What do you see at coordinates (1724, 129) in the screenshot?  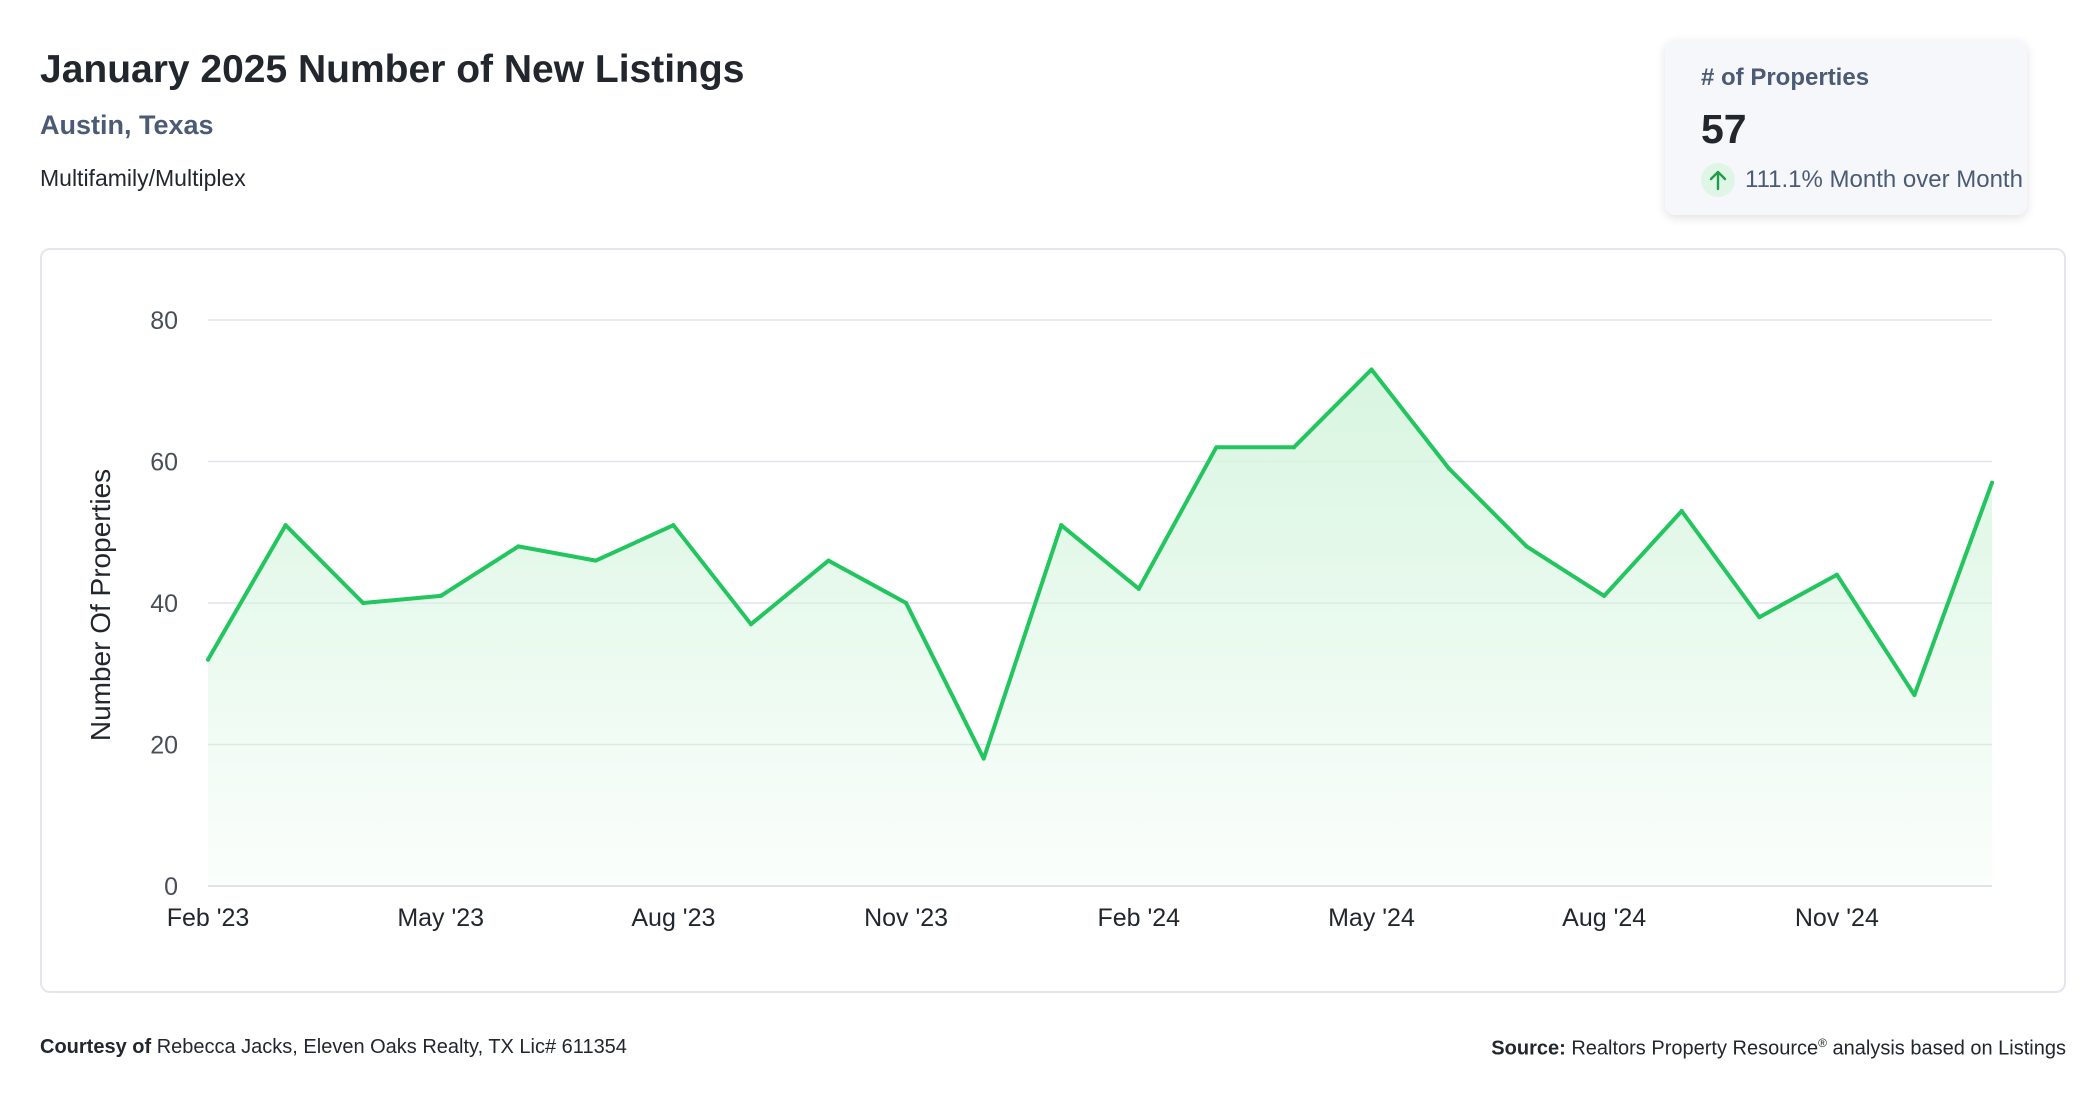 I see `kpi-value: 57` at bounding box center [1724, 129].